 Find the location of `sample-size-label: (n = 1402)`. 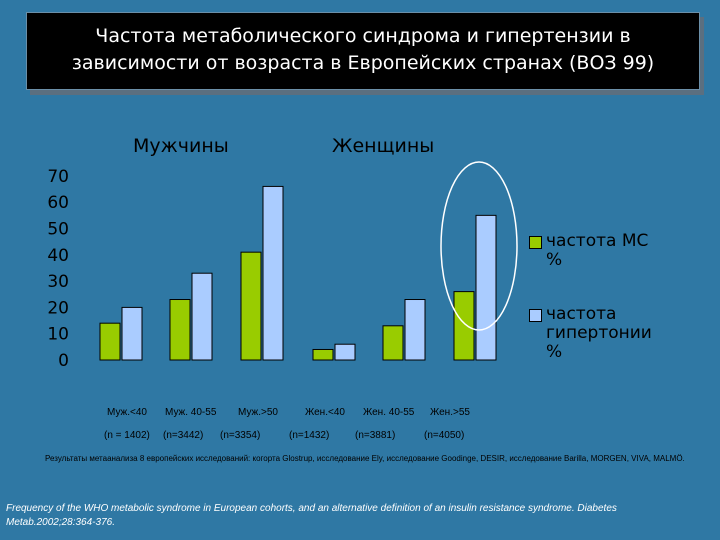

sample-size-label: (n = 1402) is located at coordinates (127, 435).